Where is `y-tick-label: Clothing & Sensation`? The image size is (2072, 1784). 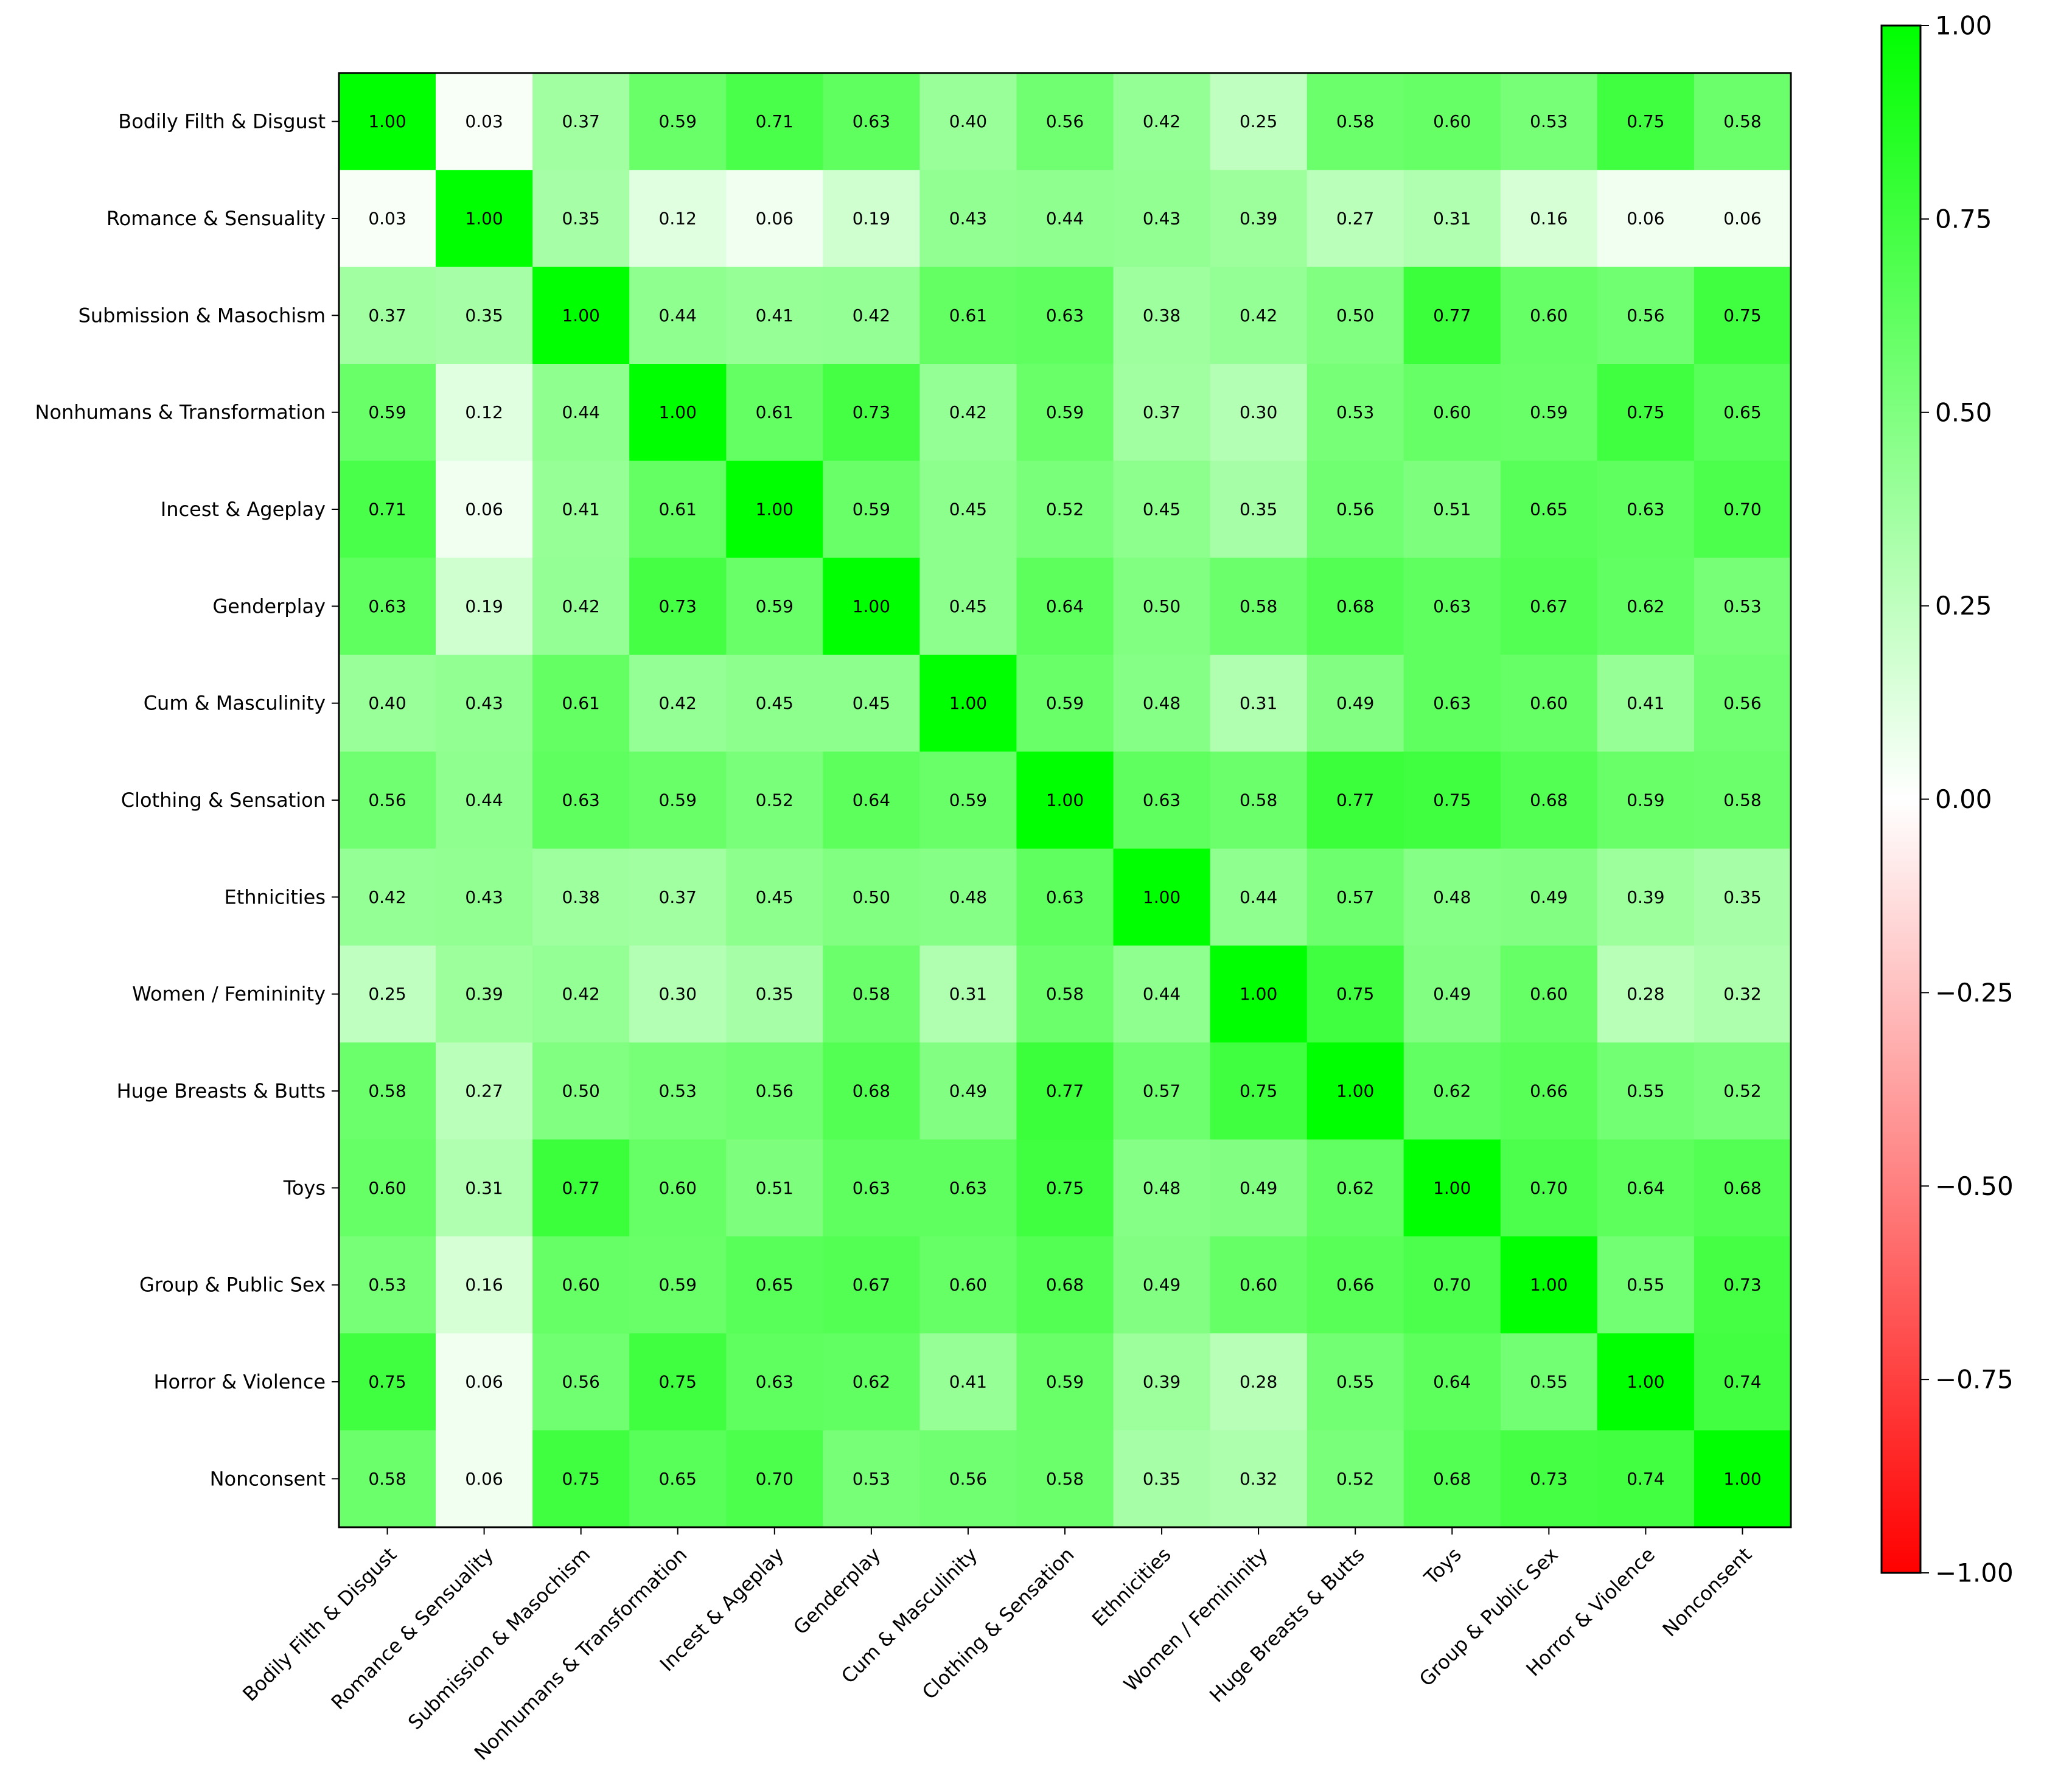
y-tick-label: Clothing & Sensation is located at coordinates (223, 801).